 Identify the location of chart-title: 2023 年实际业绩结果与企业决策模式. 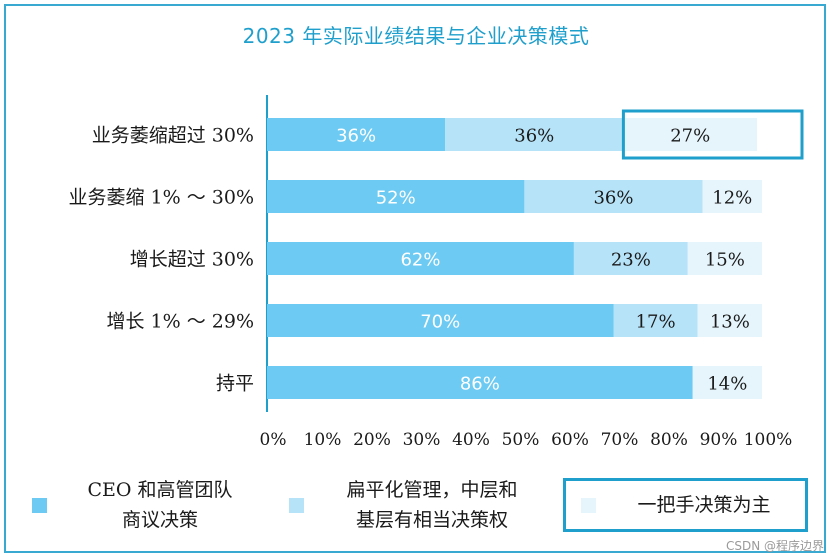
(416, 36).